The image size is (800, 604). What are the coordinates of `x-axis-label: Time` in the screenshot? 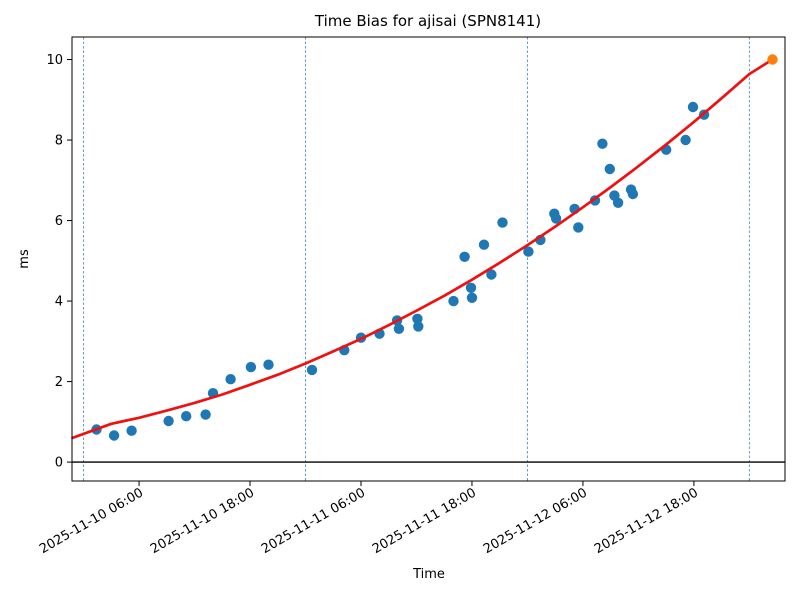 It's located at (428, 574).